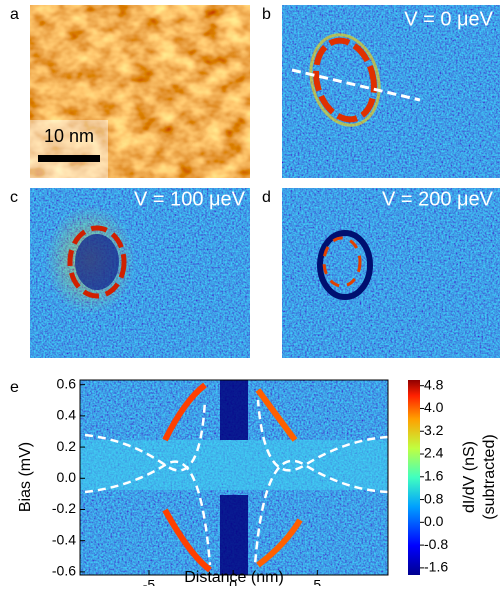 This screenshot has width=500, height=591. I want to click on colorbar-title: dI/dV (nS), so click(469, 477).